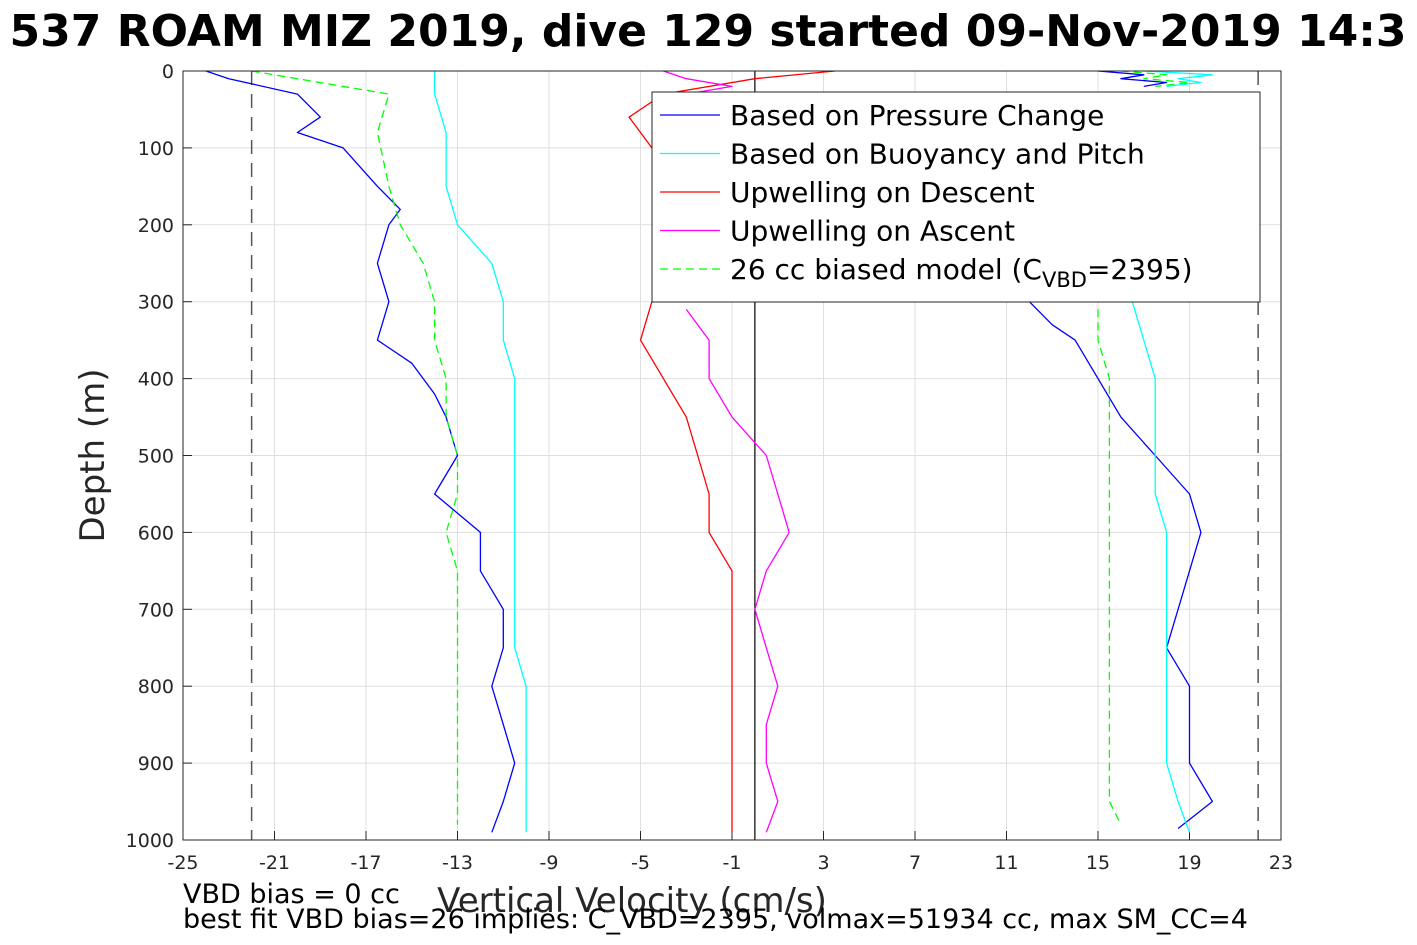  Describe the element at coordinates (961, 272) in the screenshot. I see `legend-entry: 26 cc biased model (CVBD=2395)` at that location.